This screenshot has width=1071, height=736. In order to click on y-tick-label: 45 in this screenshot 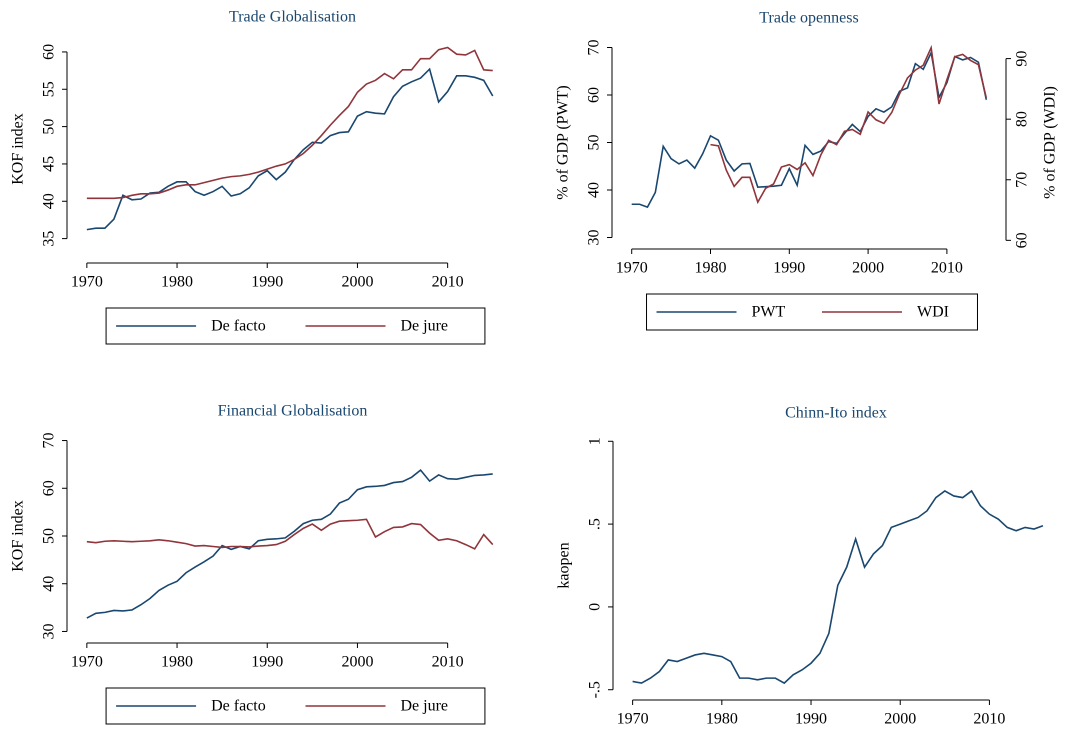, I will do `click(49, 164)`.